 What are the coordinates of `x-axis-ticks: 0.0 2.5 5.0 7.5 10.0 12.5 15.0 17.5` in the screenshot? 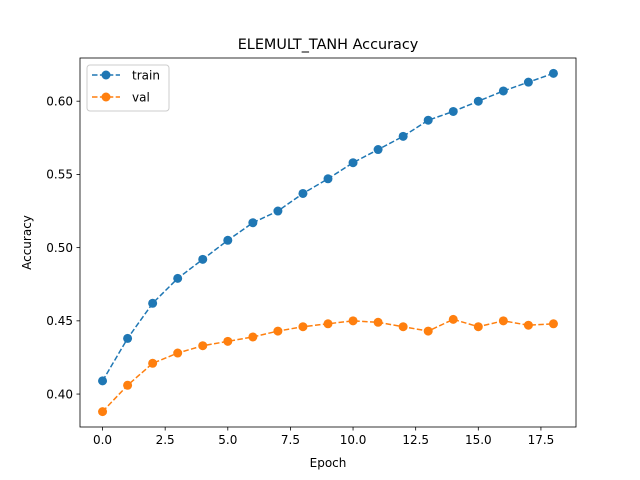 It's located at (323, 437).